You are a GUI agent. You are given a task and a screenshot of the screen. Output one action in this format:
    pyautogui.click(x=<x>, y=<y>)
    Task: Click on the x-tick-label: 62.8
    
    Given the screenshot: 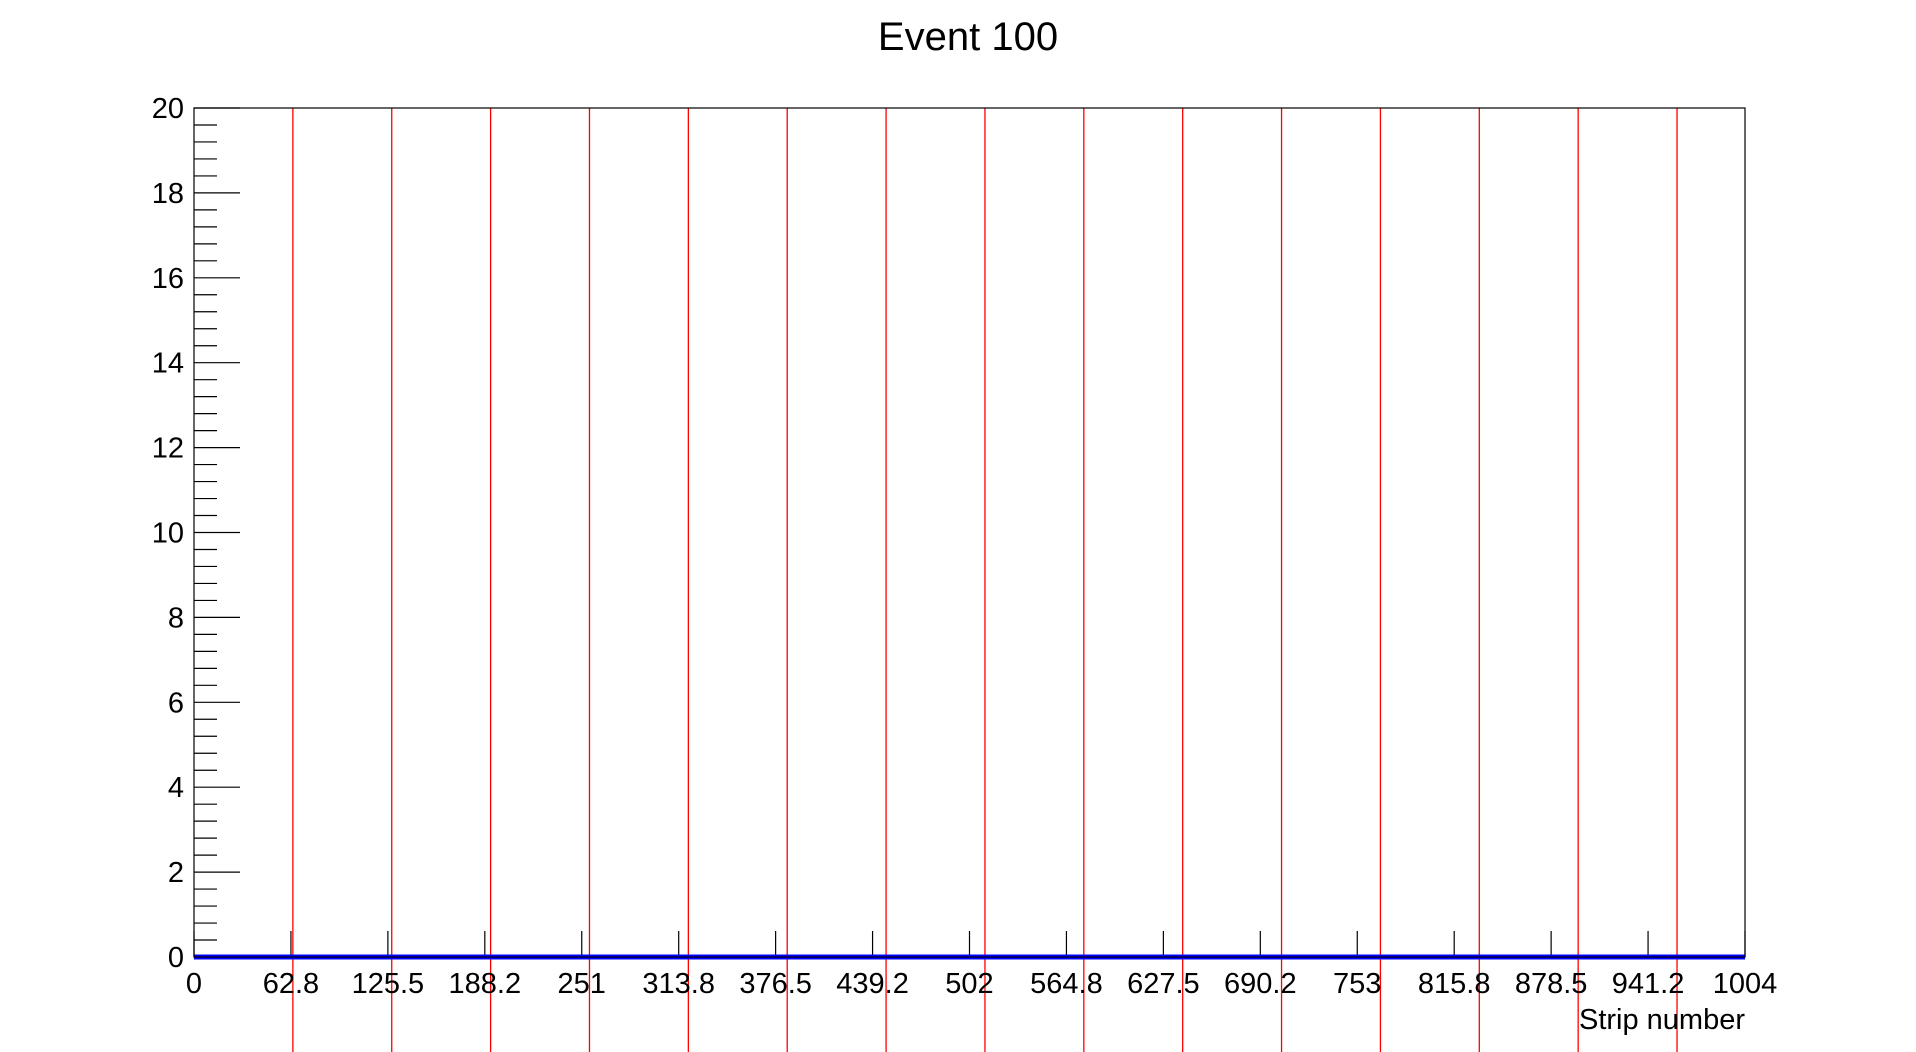 What is the action you would take?
    pyautogui.click(x=291, y=984)
    